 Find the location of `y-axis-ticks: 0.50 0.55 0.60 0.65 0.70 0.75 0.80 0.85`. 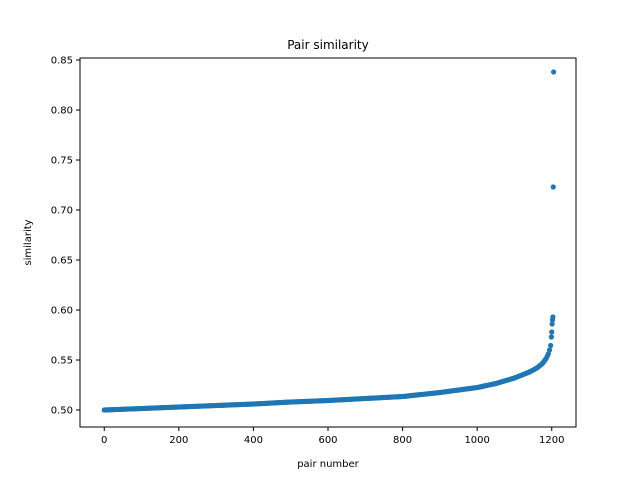

y-axis-ticks: 0.50 0.55 0.60 0.65 0.70 0.75 0.80 0.85 is located at coordinates (65, 236).